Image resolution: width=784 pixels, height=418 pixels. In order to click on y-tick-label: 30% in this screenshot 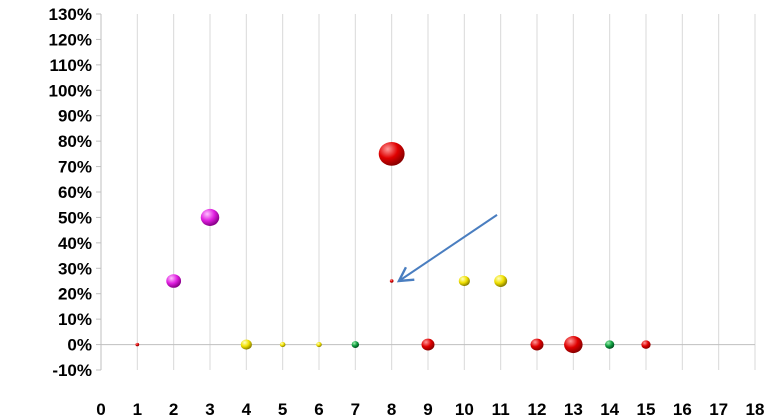, I will do `click(75, 268)`.